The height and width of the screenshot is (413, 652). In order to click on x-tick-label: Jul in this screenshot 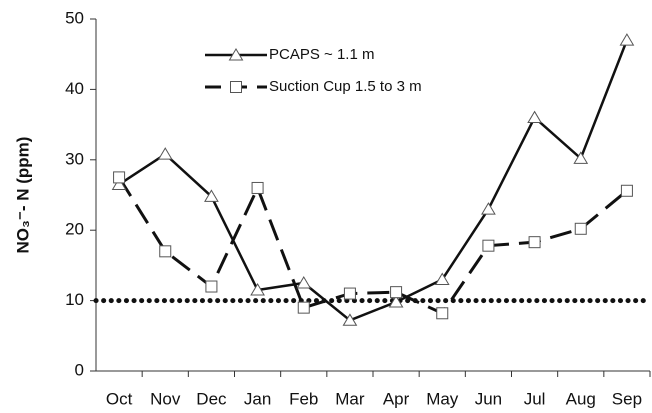, I will do `click(535, 398)`.